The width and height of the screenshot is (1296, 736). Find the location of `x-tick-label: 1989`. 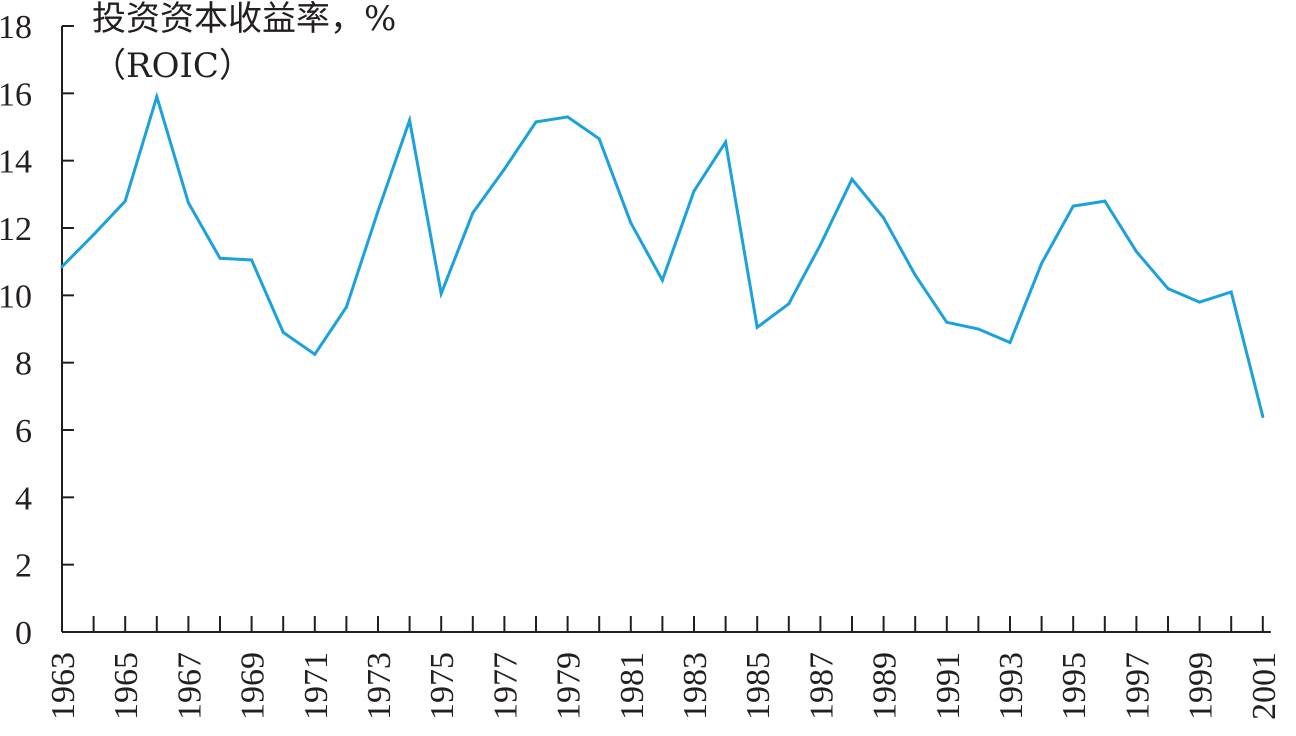

x-tick-label: 1989 is located at coordinates (885, 686).